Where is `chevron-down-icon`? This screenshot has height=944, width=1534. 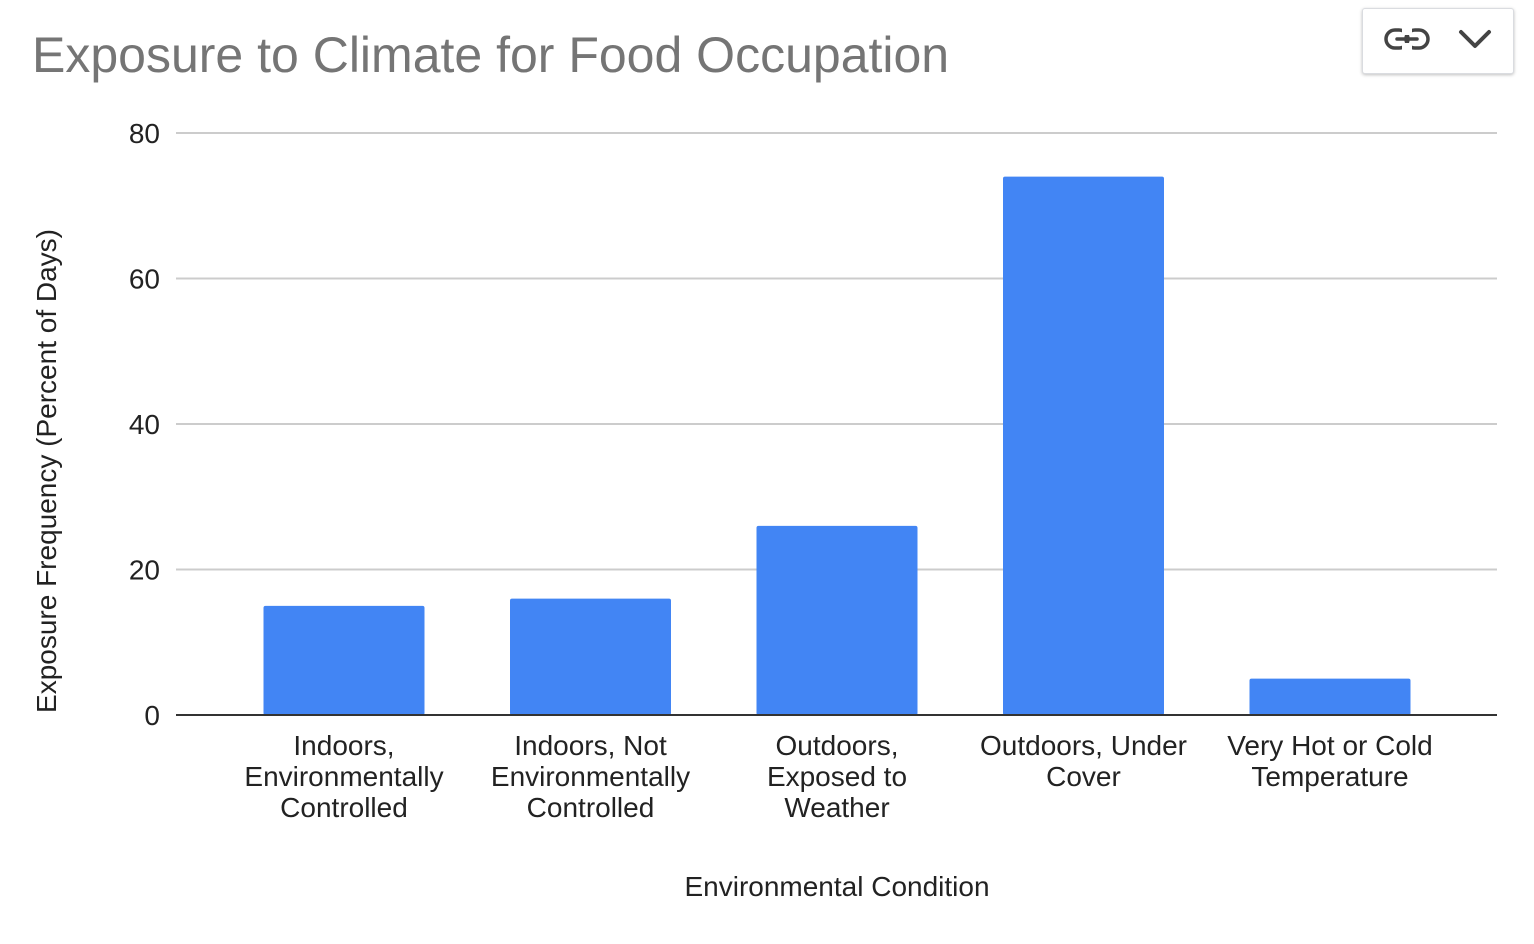
chevron-down-icon is located at coordinates (1475, 41).